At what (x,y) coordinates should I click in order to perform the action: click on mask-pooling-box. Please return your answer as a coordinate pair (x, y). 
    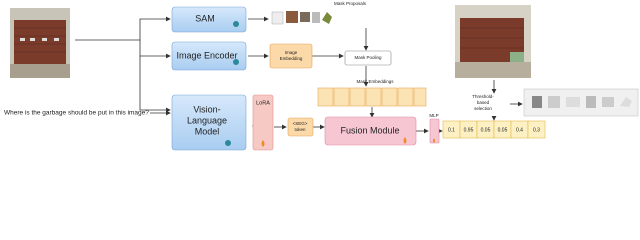
    Looking at the image, I should click on (368, 58).